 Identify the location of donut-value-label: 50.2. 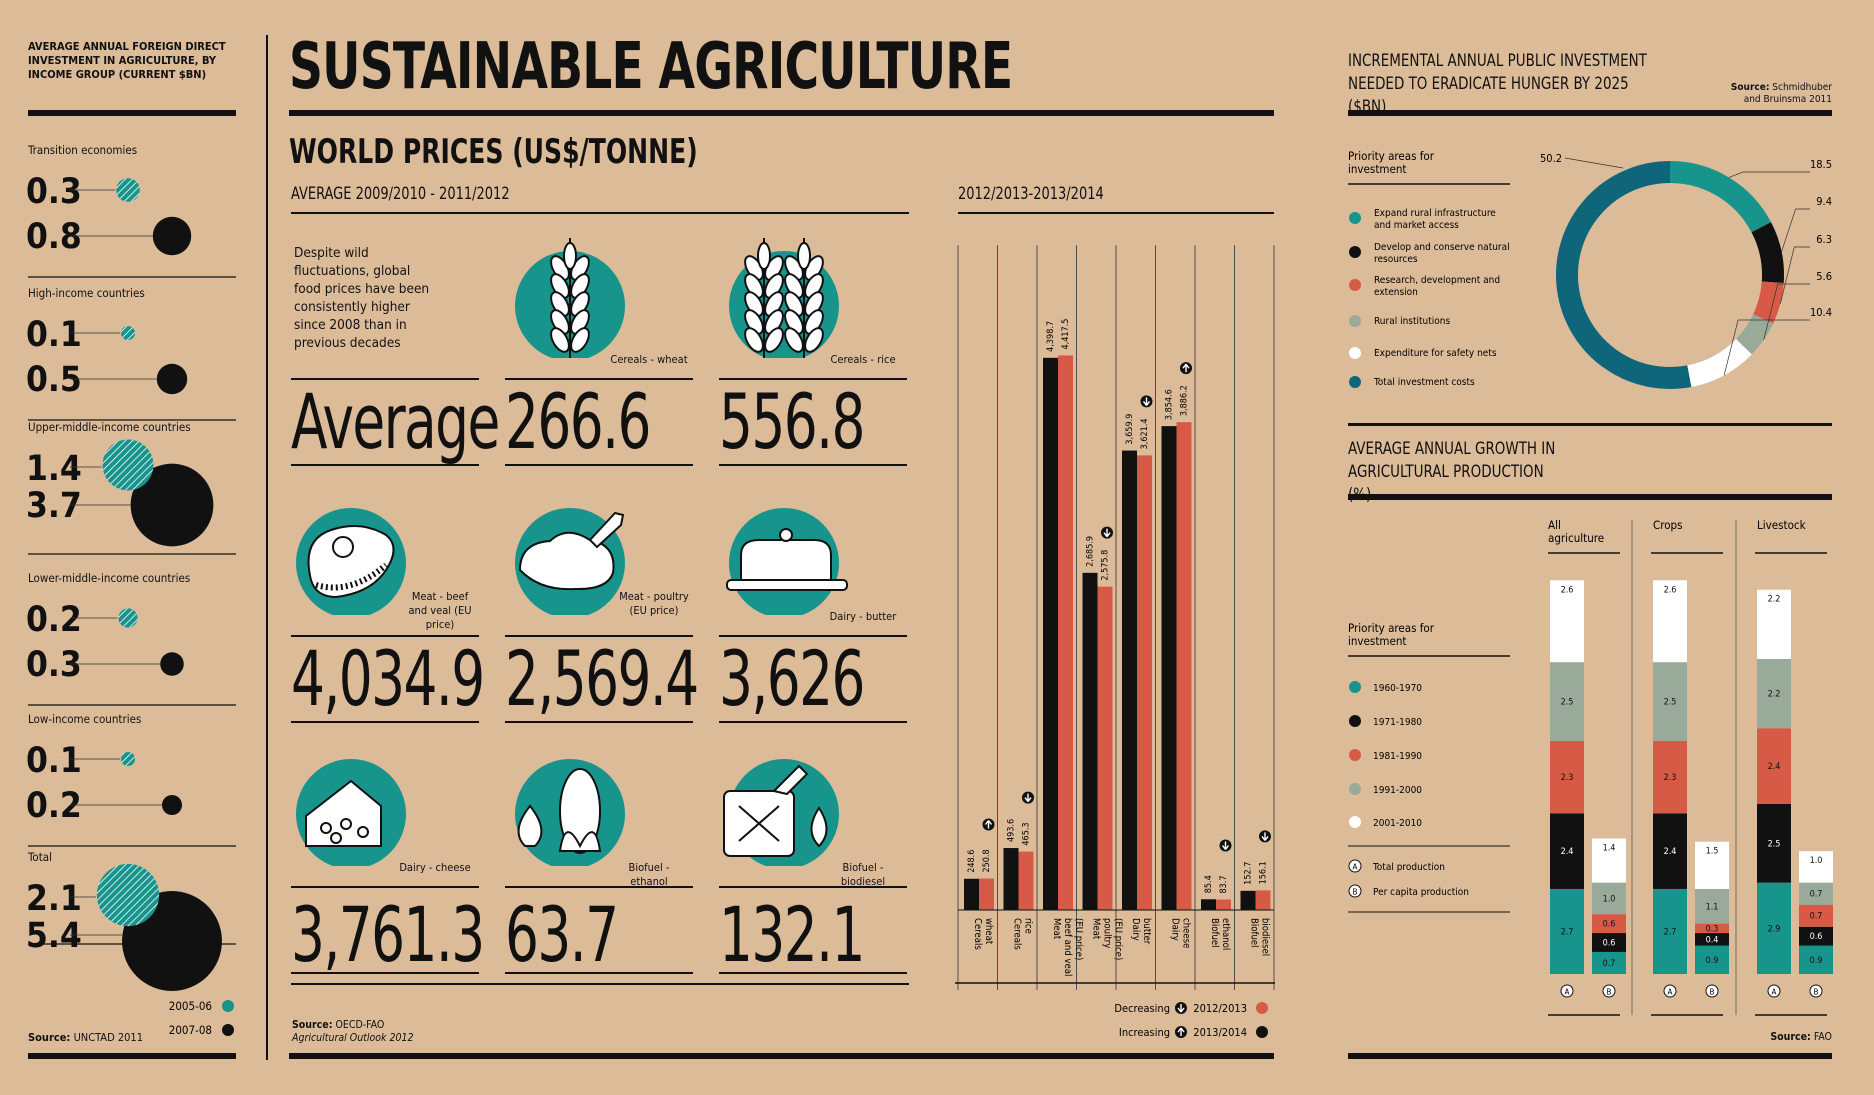
(1551, 158).